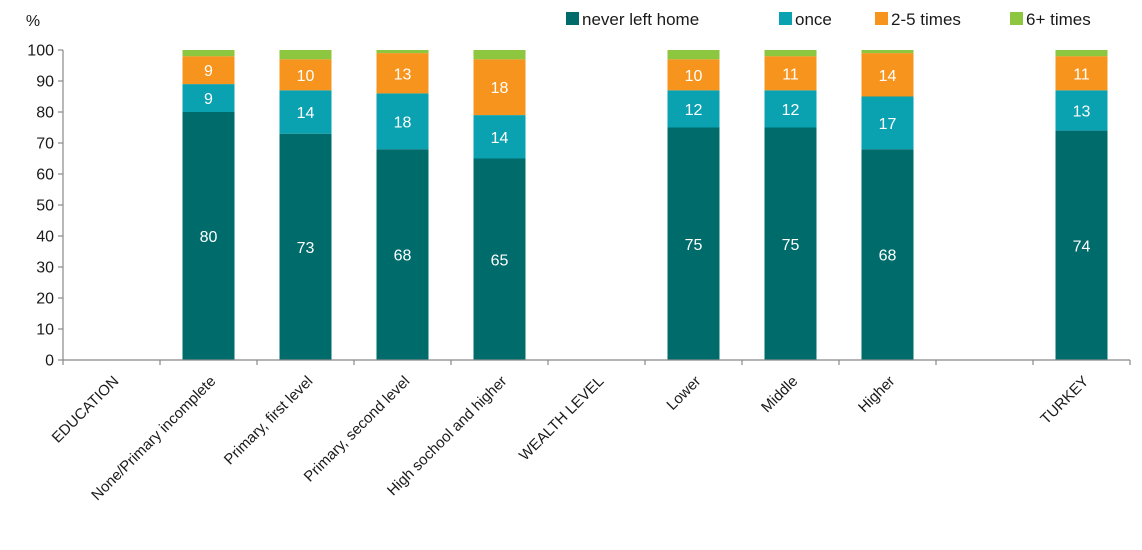 The height and width of the screenshot is (550, 1142). Describe the element at coordinates (1064, 400) in the screenshot. I see `x-category-label: TURKEY` at that location.